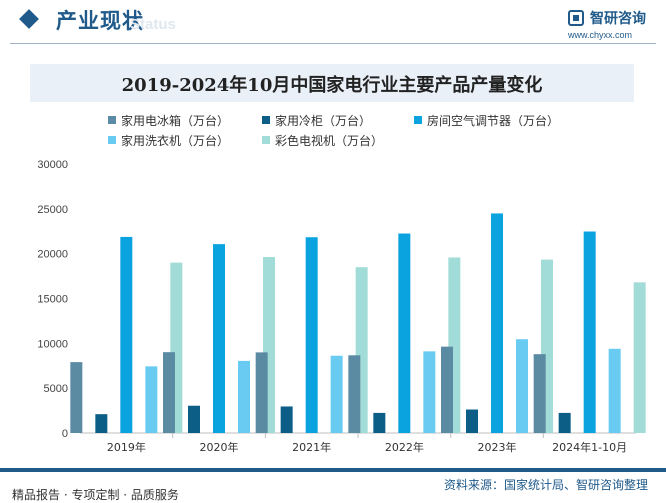  What do you see at coordinates (600, 35) in the screenshot?
I see `logo-url: www.chyxx.com` at bounding box center [600, 35].